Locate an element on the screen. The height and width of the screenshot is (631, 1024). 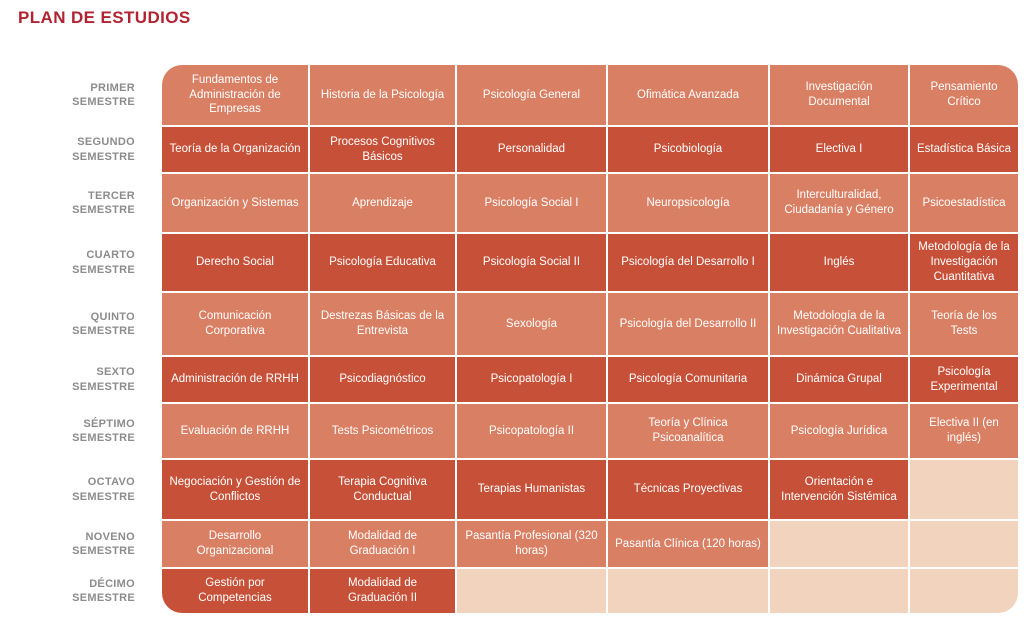
semester-label-tercer: TERCER SEMESTRE is located at coordinates (74, 203).